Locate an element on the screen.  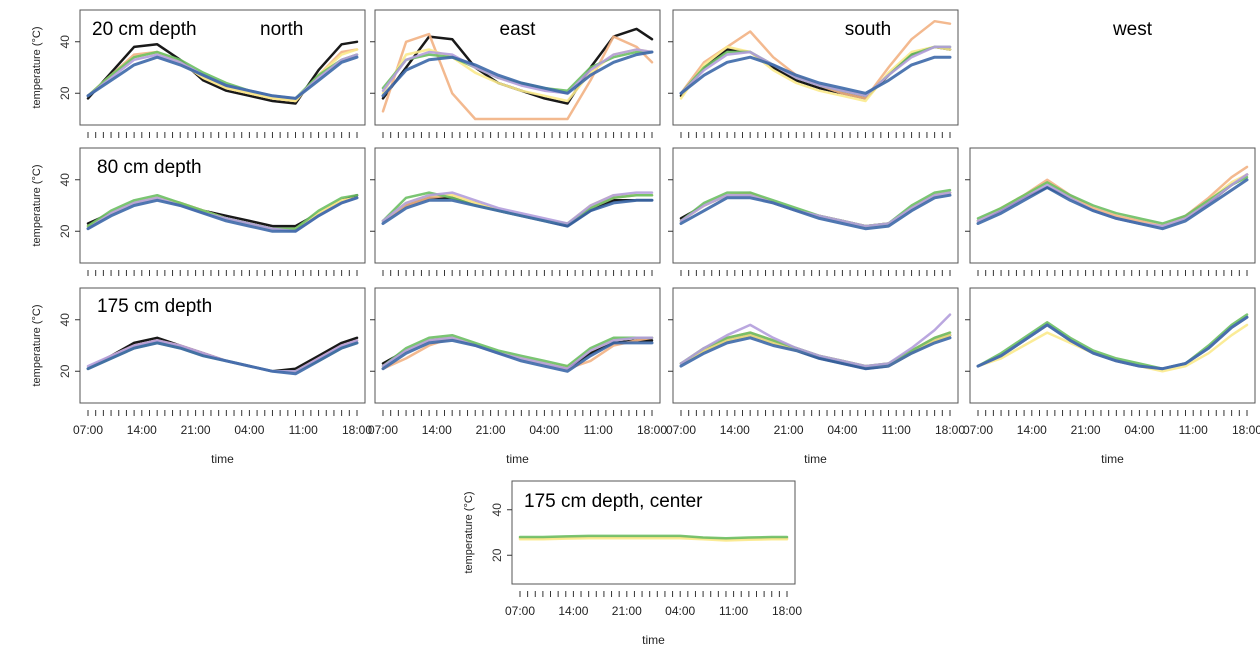
row-label: 175 cm depth is located at coordinates (154, 306).